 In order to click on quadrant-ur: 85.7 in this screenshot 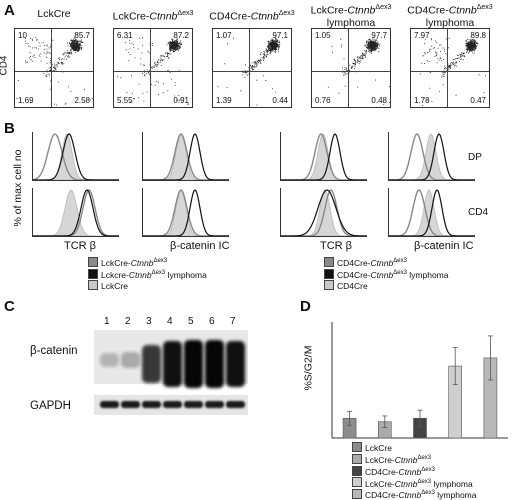, I will do `click(82, 35)`.